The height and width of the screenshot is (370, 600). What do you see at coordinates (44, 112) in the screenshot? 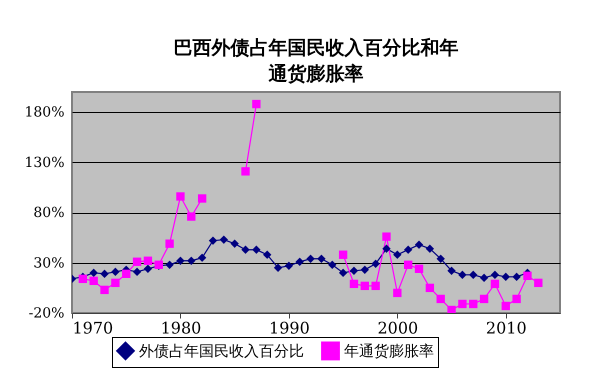
I see `y-tick-label: 180%` at bounding box center [44, 112].